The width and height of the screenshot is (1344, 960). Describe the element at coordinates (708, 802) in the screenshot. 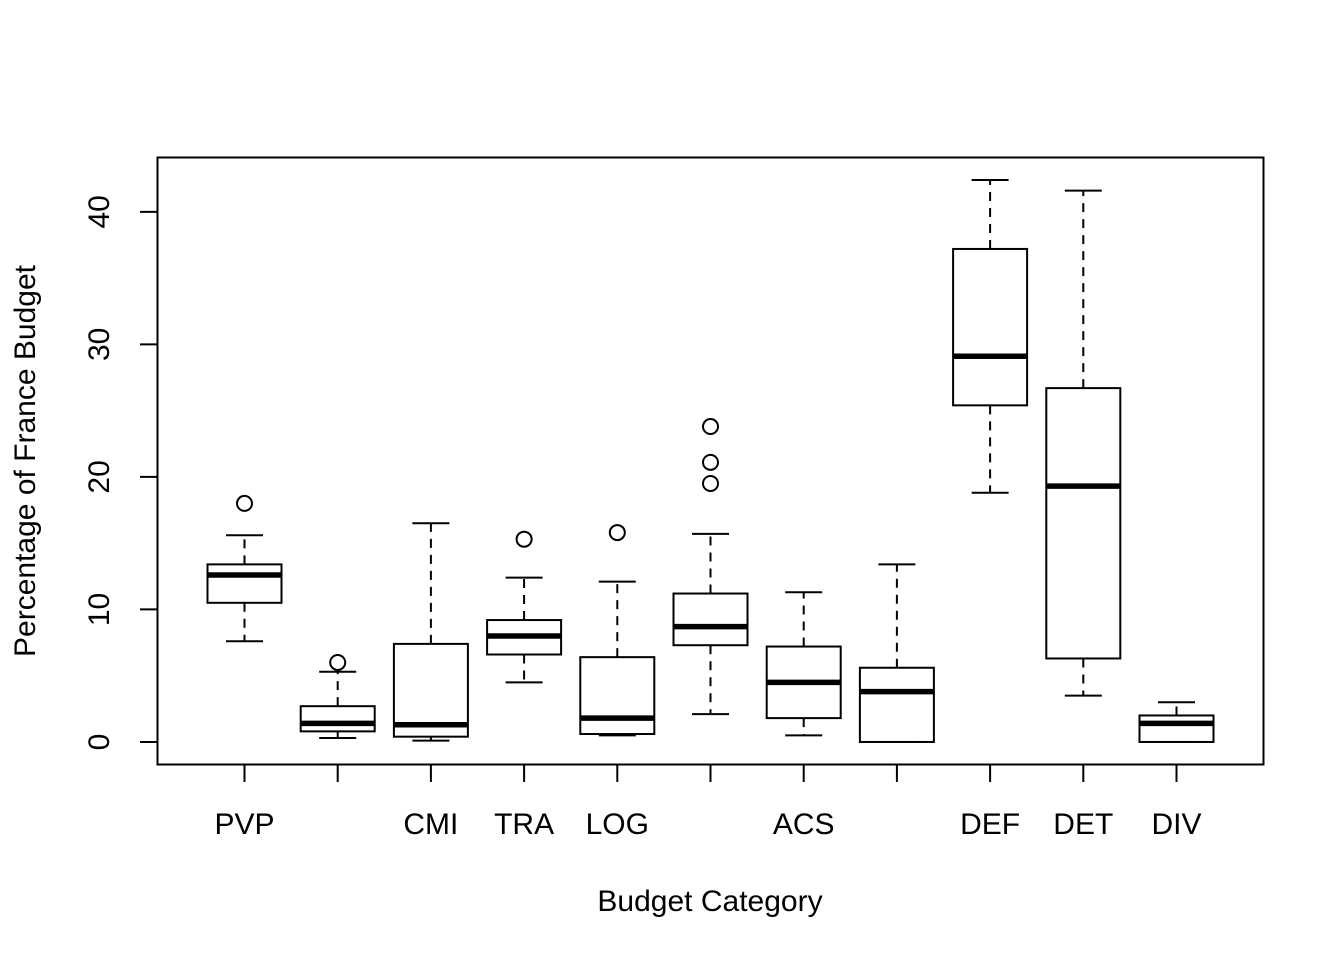

I see `x-axis: PVP CMI TRA LOG ACS DEF DET DIV` at that location.